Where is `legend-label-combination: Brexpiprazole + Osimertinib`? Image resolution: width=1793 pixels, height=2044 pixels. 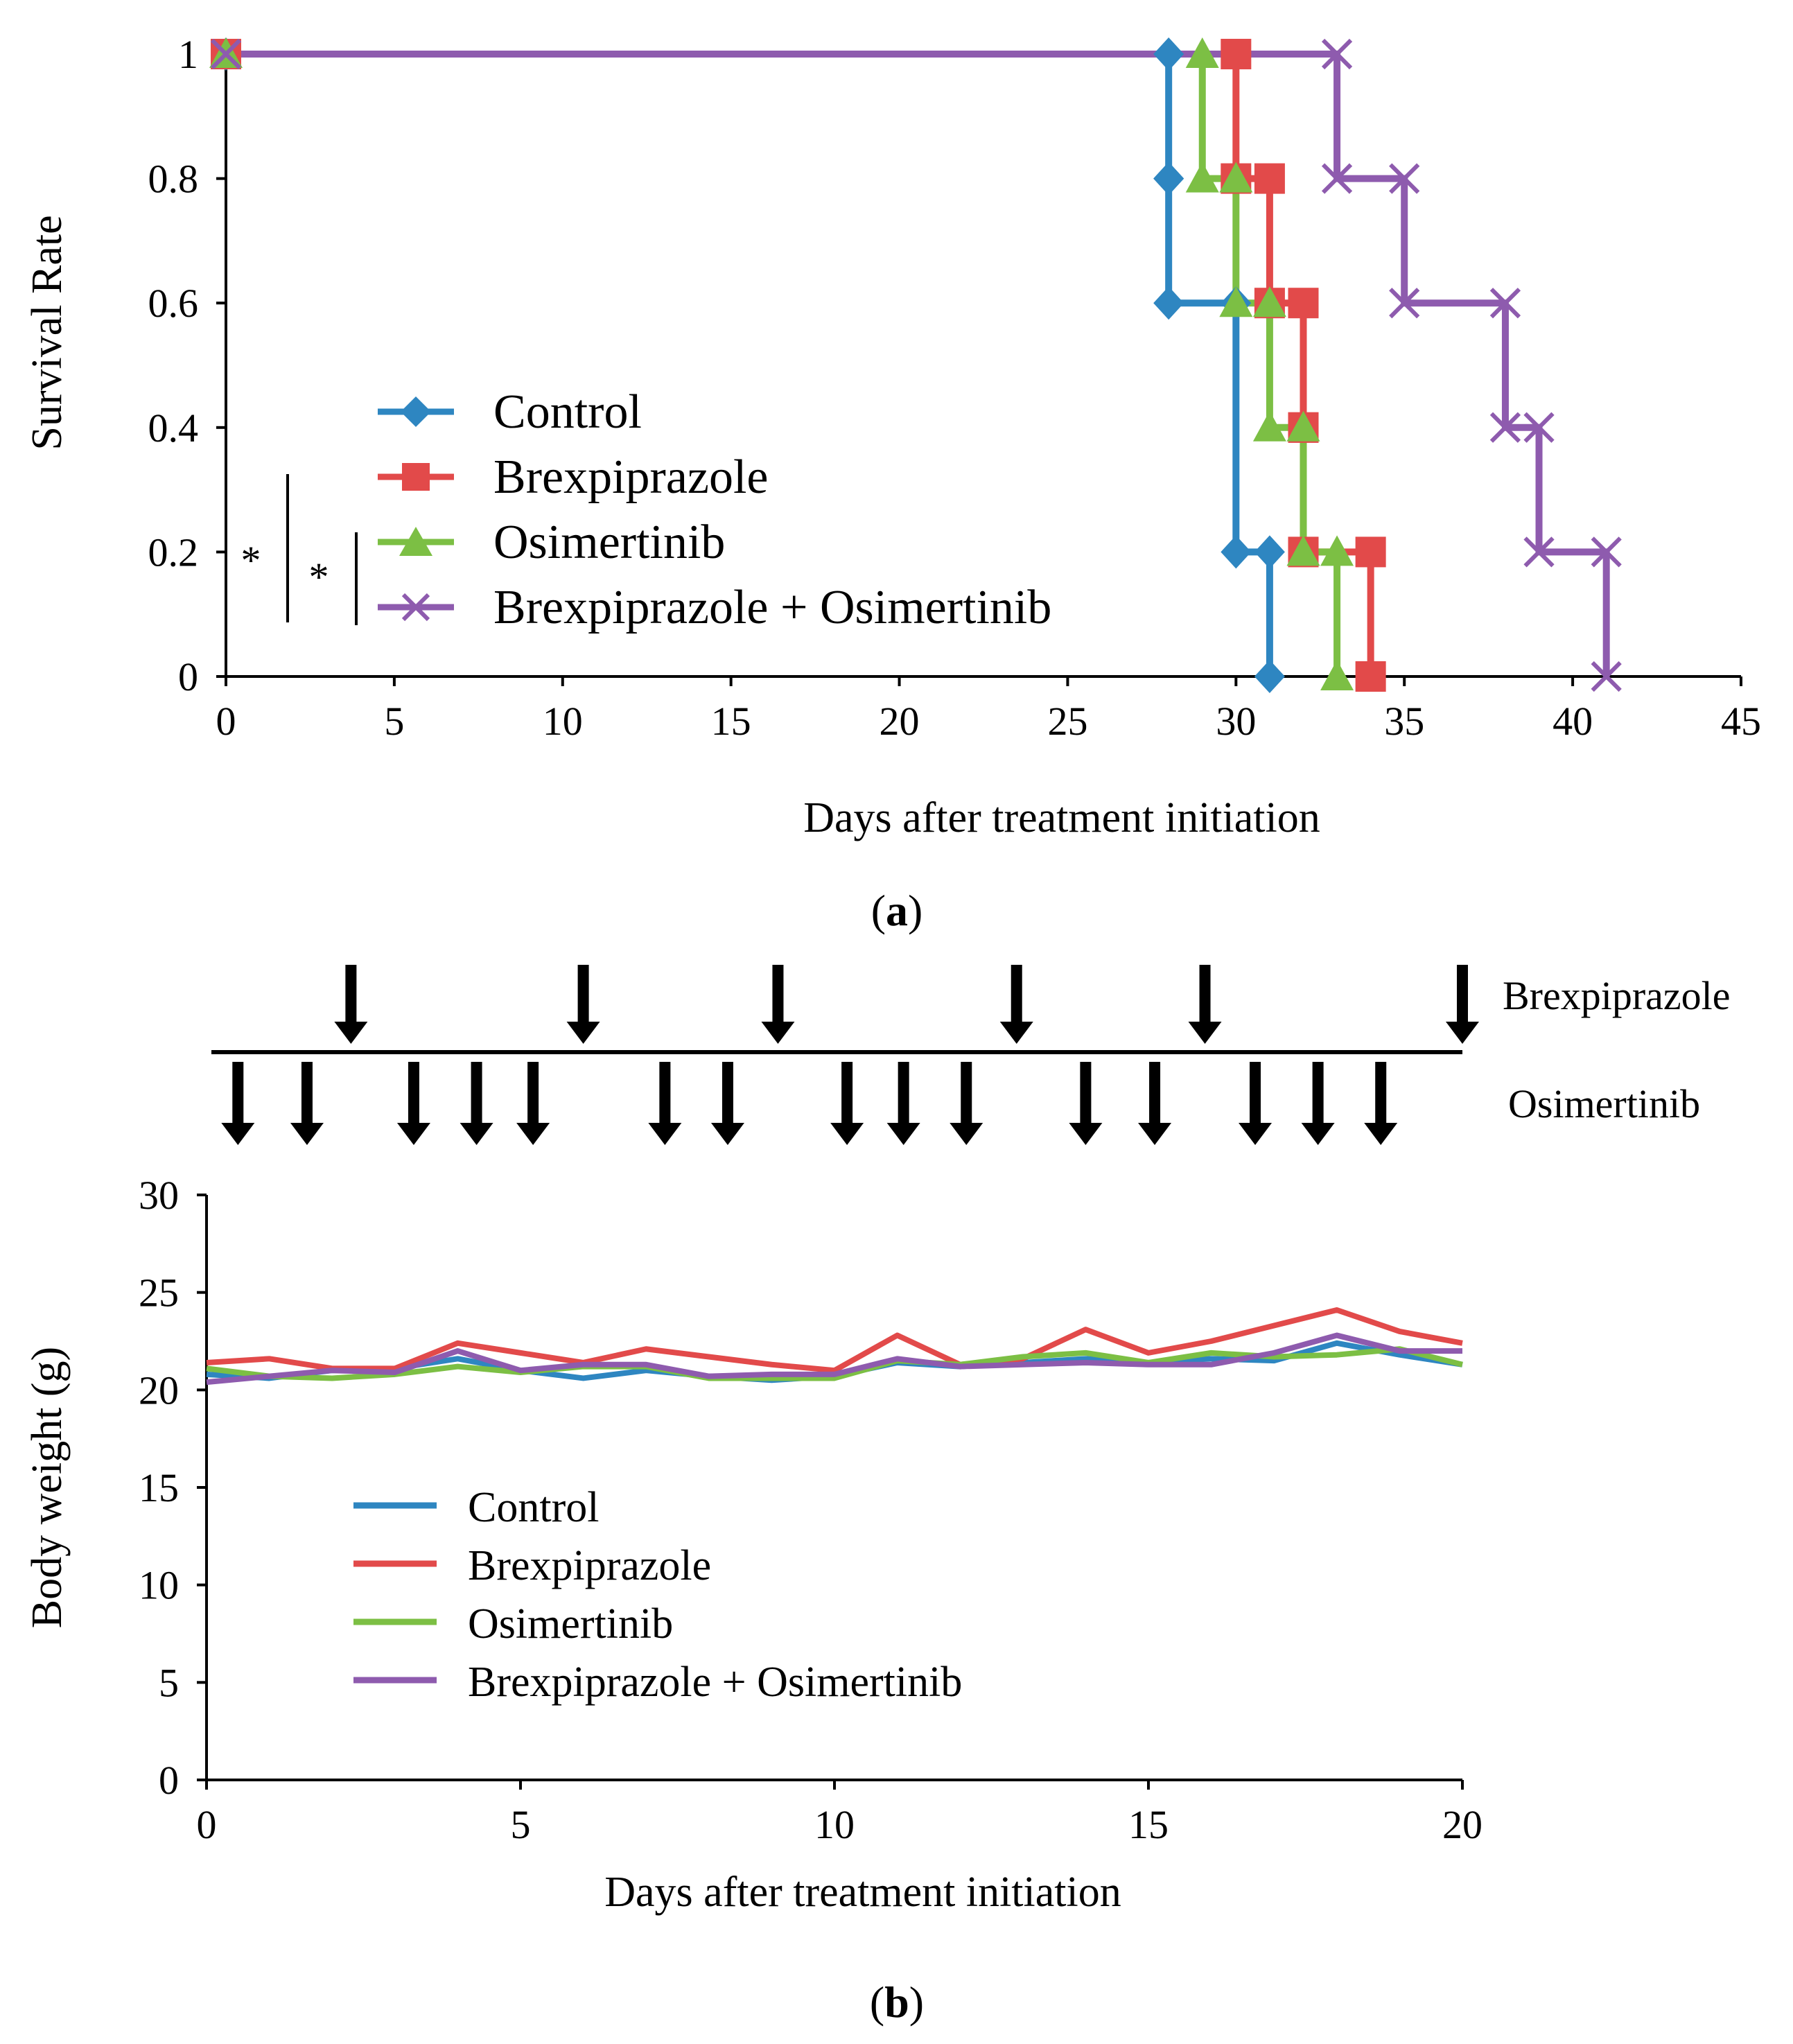 legend-label-combination: Brexpiprazole + Osimertinib is located at coordinates (715, 1682).